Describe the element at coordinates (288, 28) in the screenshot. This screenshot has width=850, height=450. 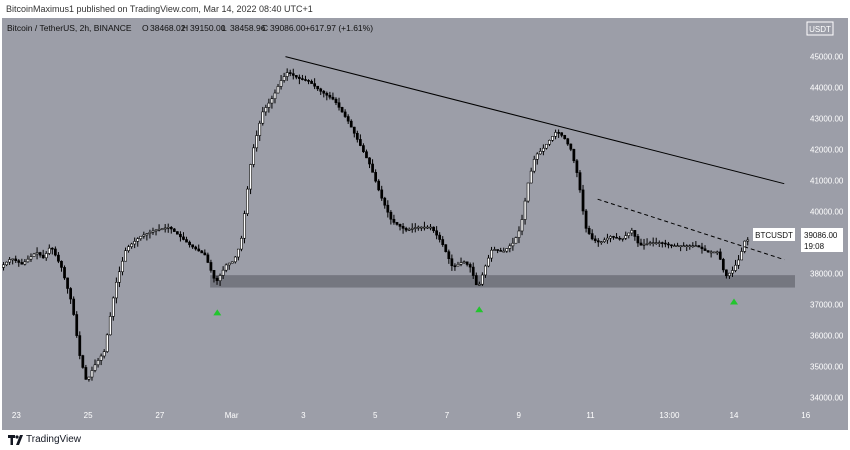
I see `close-value: 39086.00` at that location.